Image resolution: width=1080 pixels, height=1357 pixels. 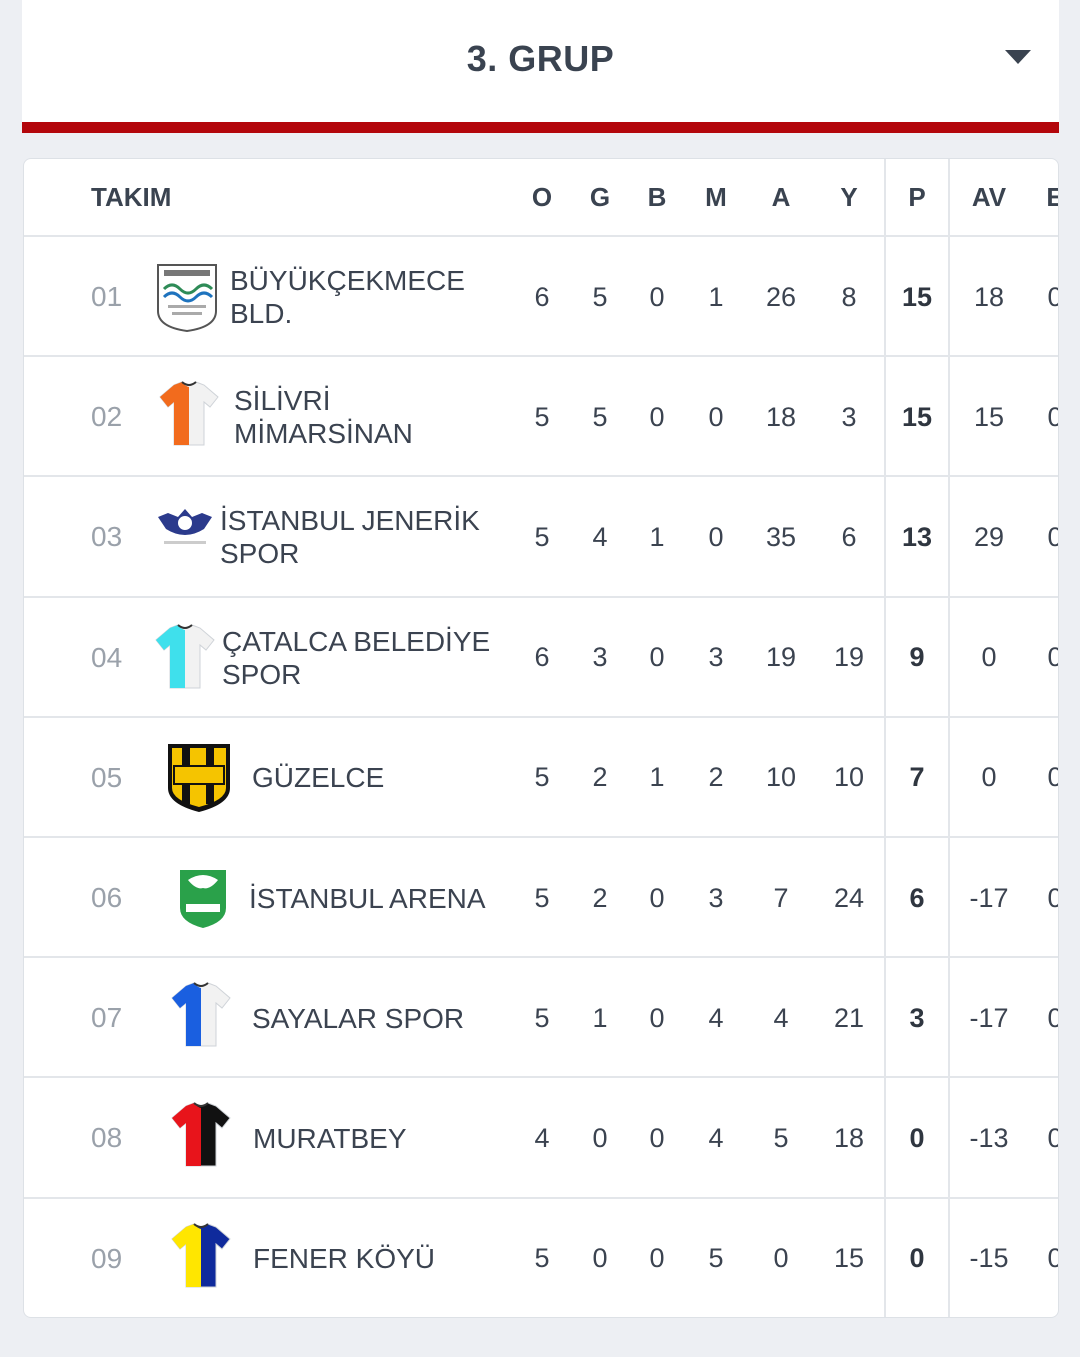 What do you see at coordinates (716, 536) in the screenshot?
I see `stat-lost: 0` at bounding box center [716, 536].